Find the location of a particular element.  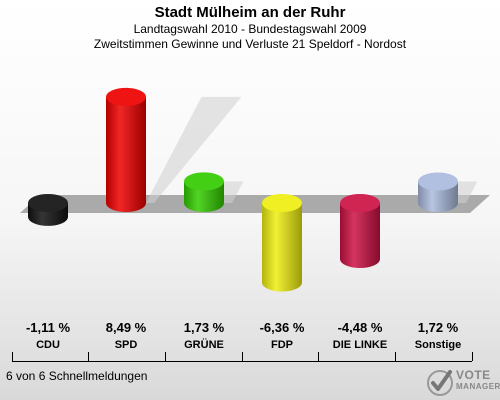

value-label-2: 1,73 % is located at coordinates (204, 327).